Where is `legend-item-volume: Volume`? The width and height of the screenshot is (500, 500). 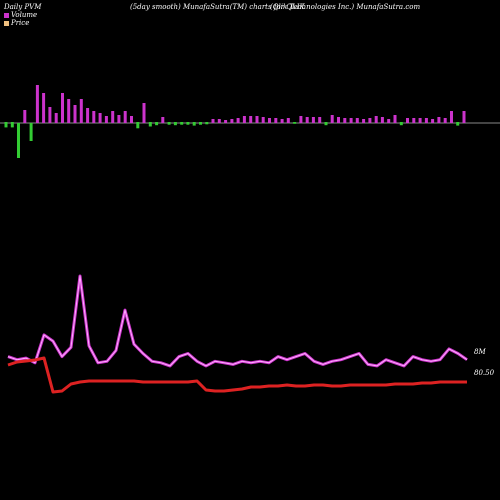 legend-item-volume: Volume is located at coordinates (20, 15).